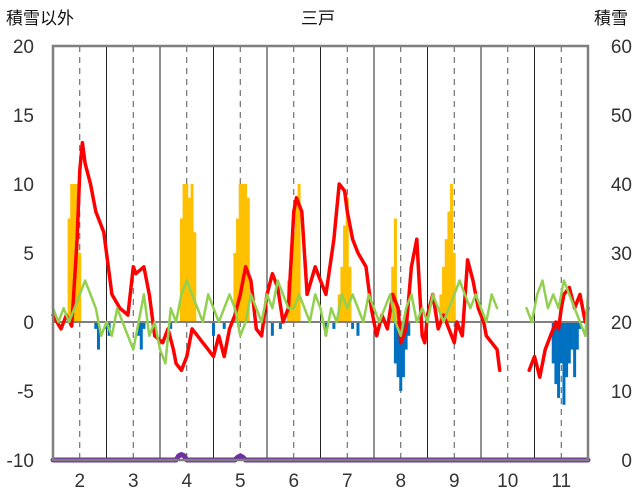 The width and height of the screenshot is (636, 501). Describe the element at coordinates (133, 481) in the screenshot. I see `x-tick: 3` at that location.